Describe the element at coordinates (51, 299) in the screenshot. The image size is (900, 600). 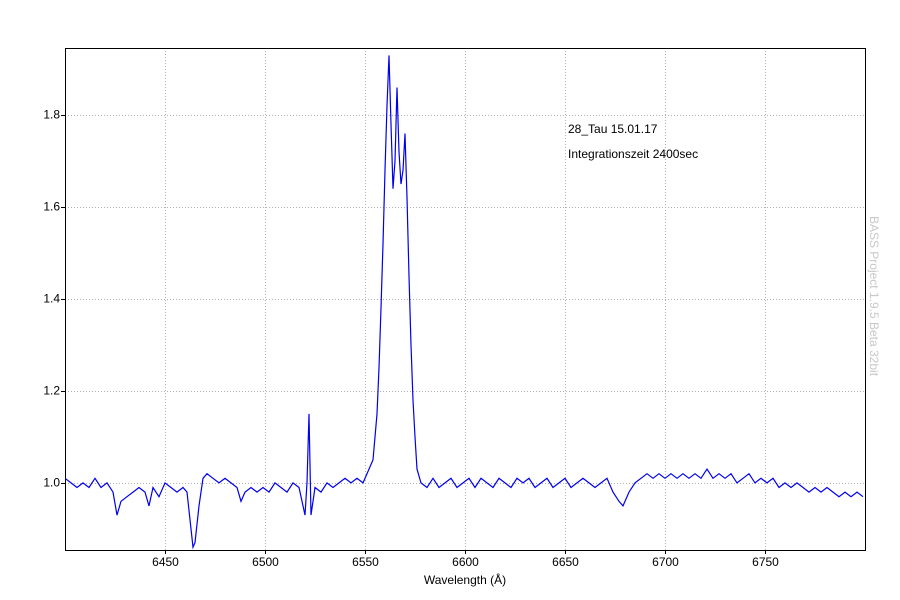
I see `y-tick-label: 1.4` at that location.